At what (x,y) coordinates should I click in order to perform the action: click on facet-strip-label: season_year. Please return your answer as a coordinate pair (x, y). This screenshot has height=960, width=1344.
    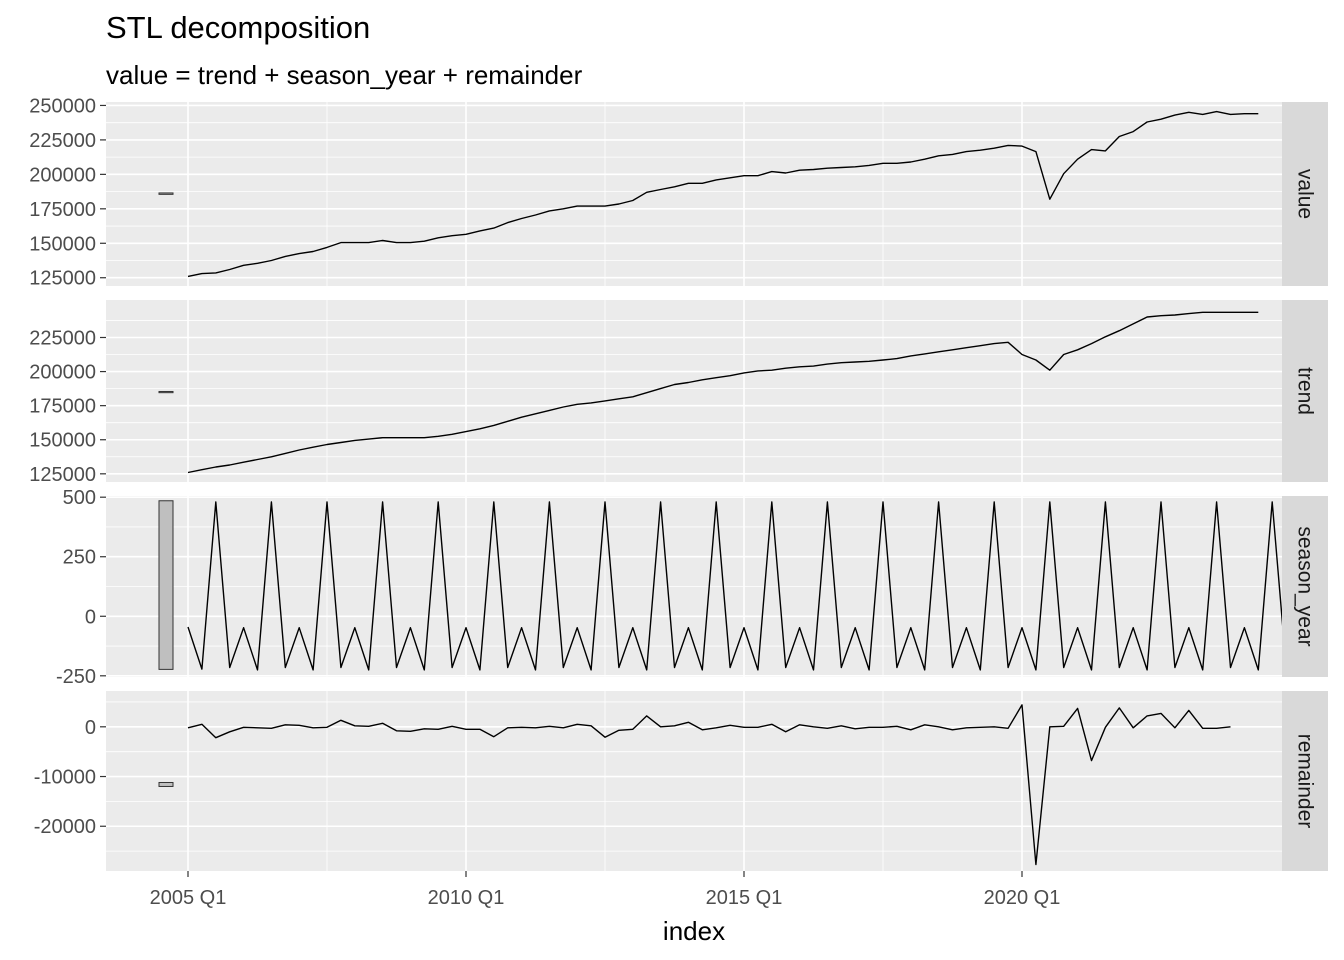
    Looking at the image, I should click on (1305, 586).